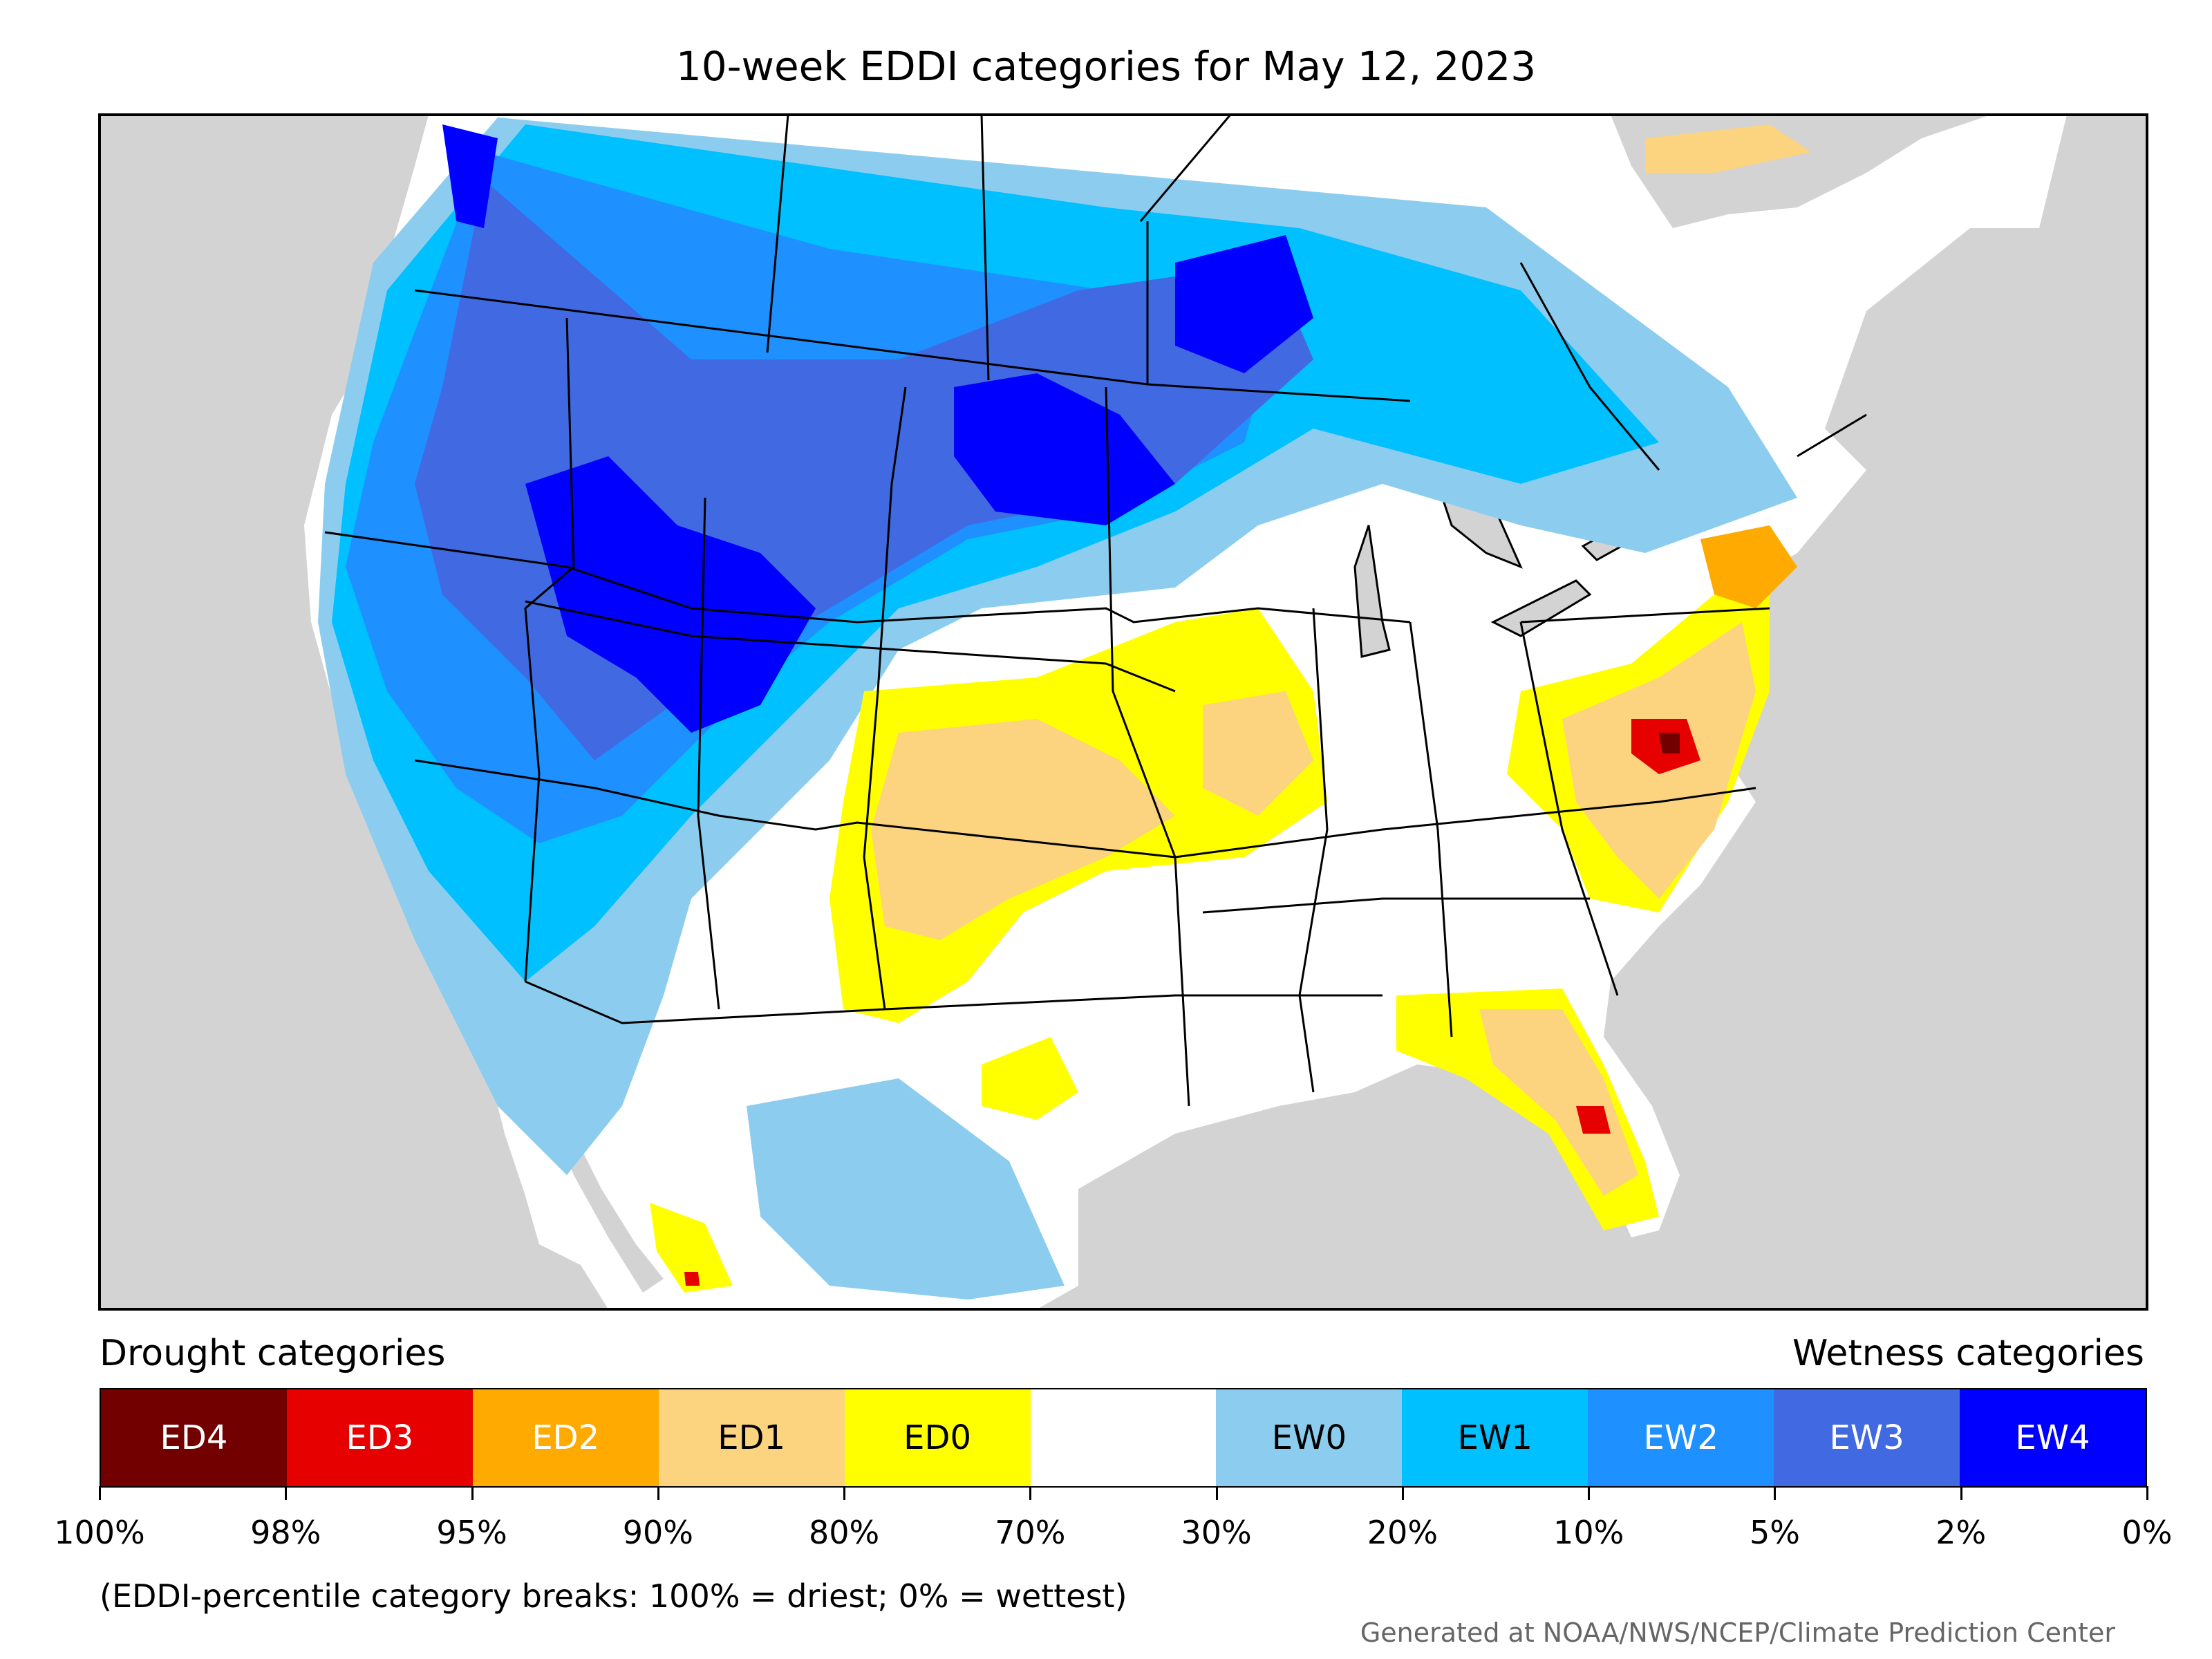  What do you see at coordinates (1961, 1532) in the screenshot?
I see `colorbar-tick-label: 2%` at bounding box center [1961, 1532].